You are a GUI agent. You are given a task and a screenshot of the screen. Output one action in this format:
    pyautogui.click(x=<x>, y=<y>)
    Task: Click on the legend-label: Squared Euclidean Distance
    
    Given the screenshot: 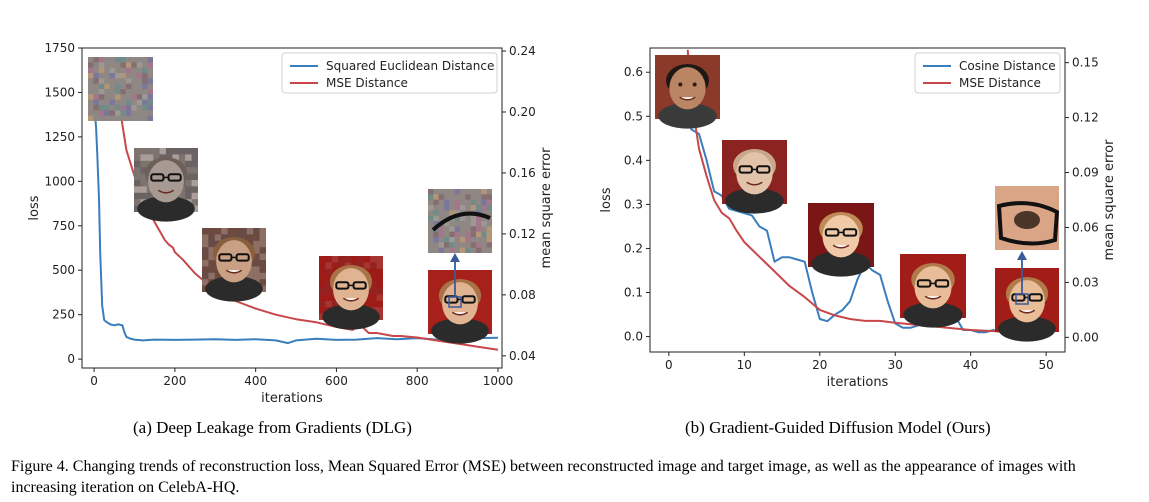 What is the action you would take?
    pyautogui.click(x=410, y=66)
    